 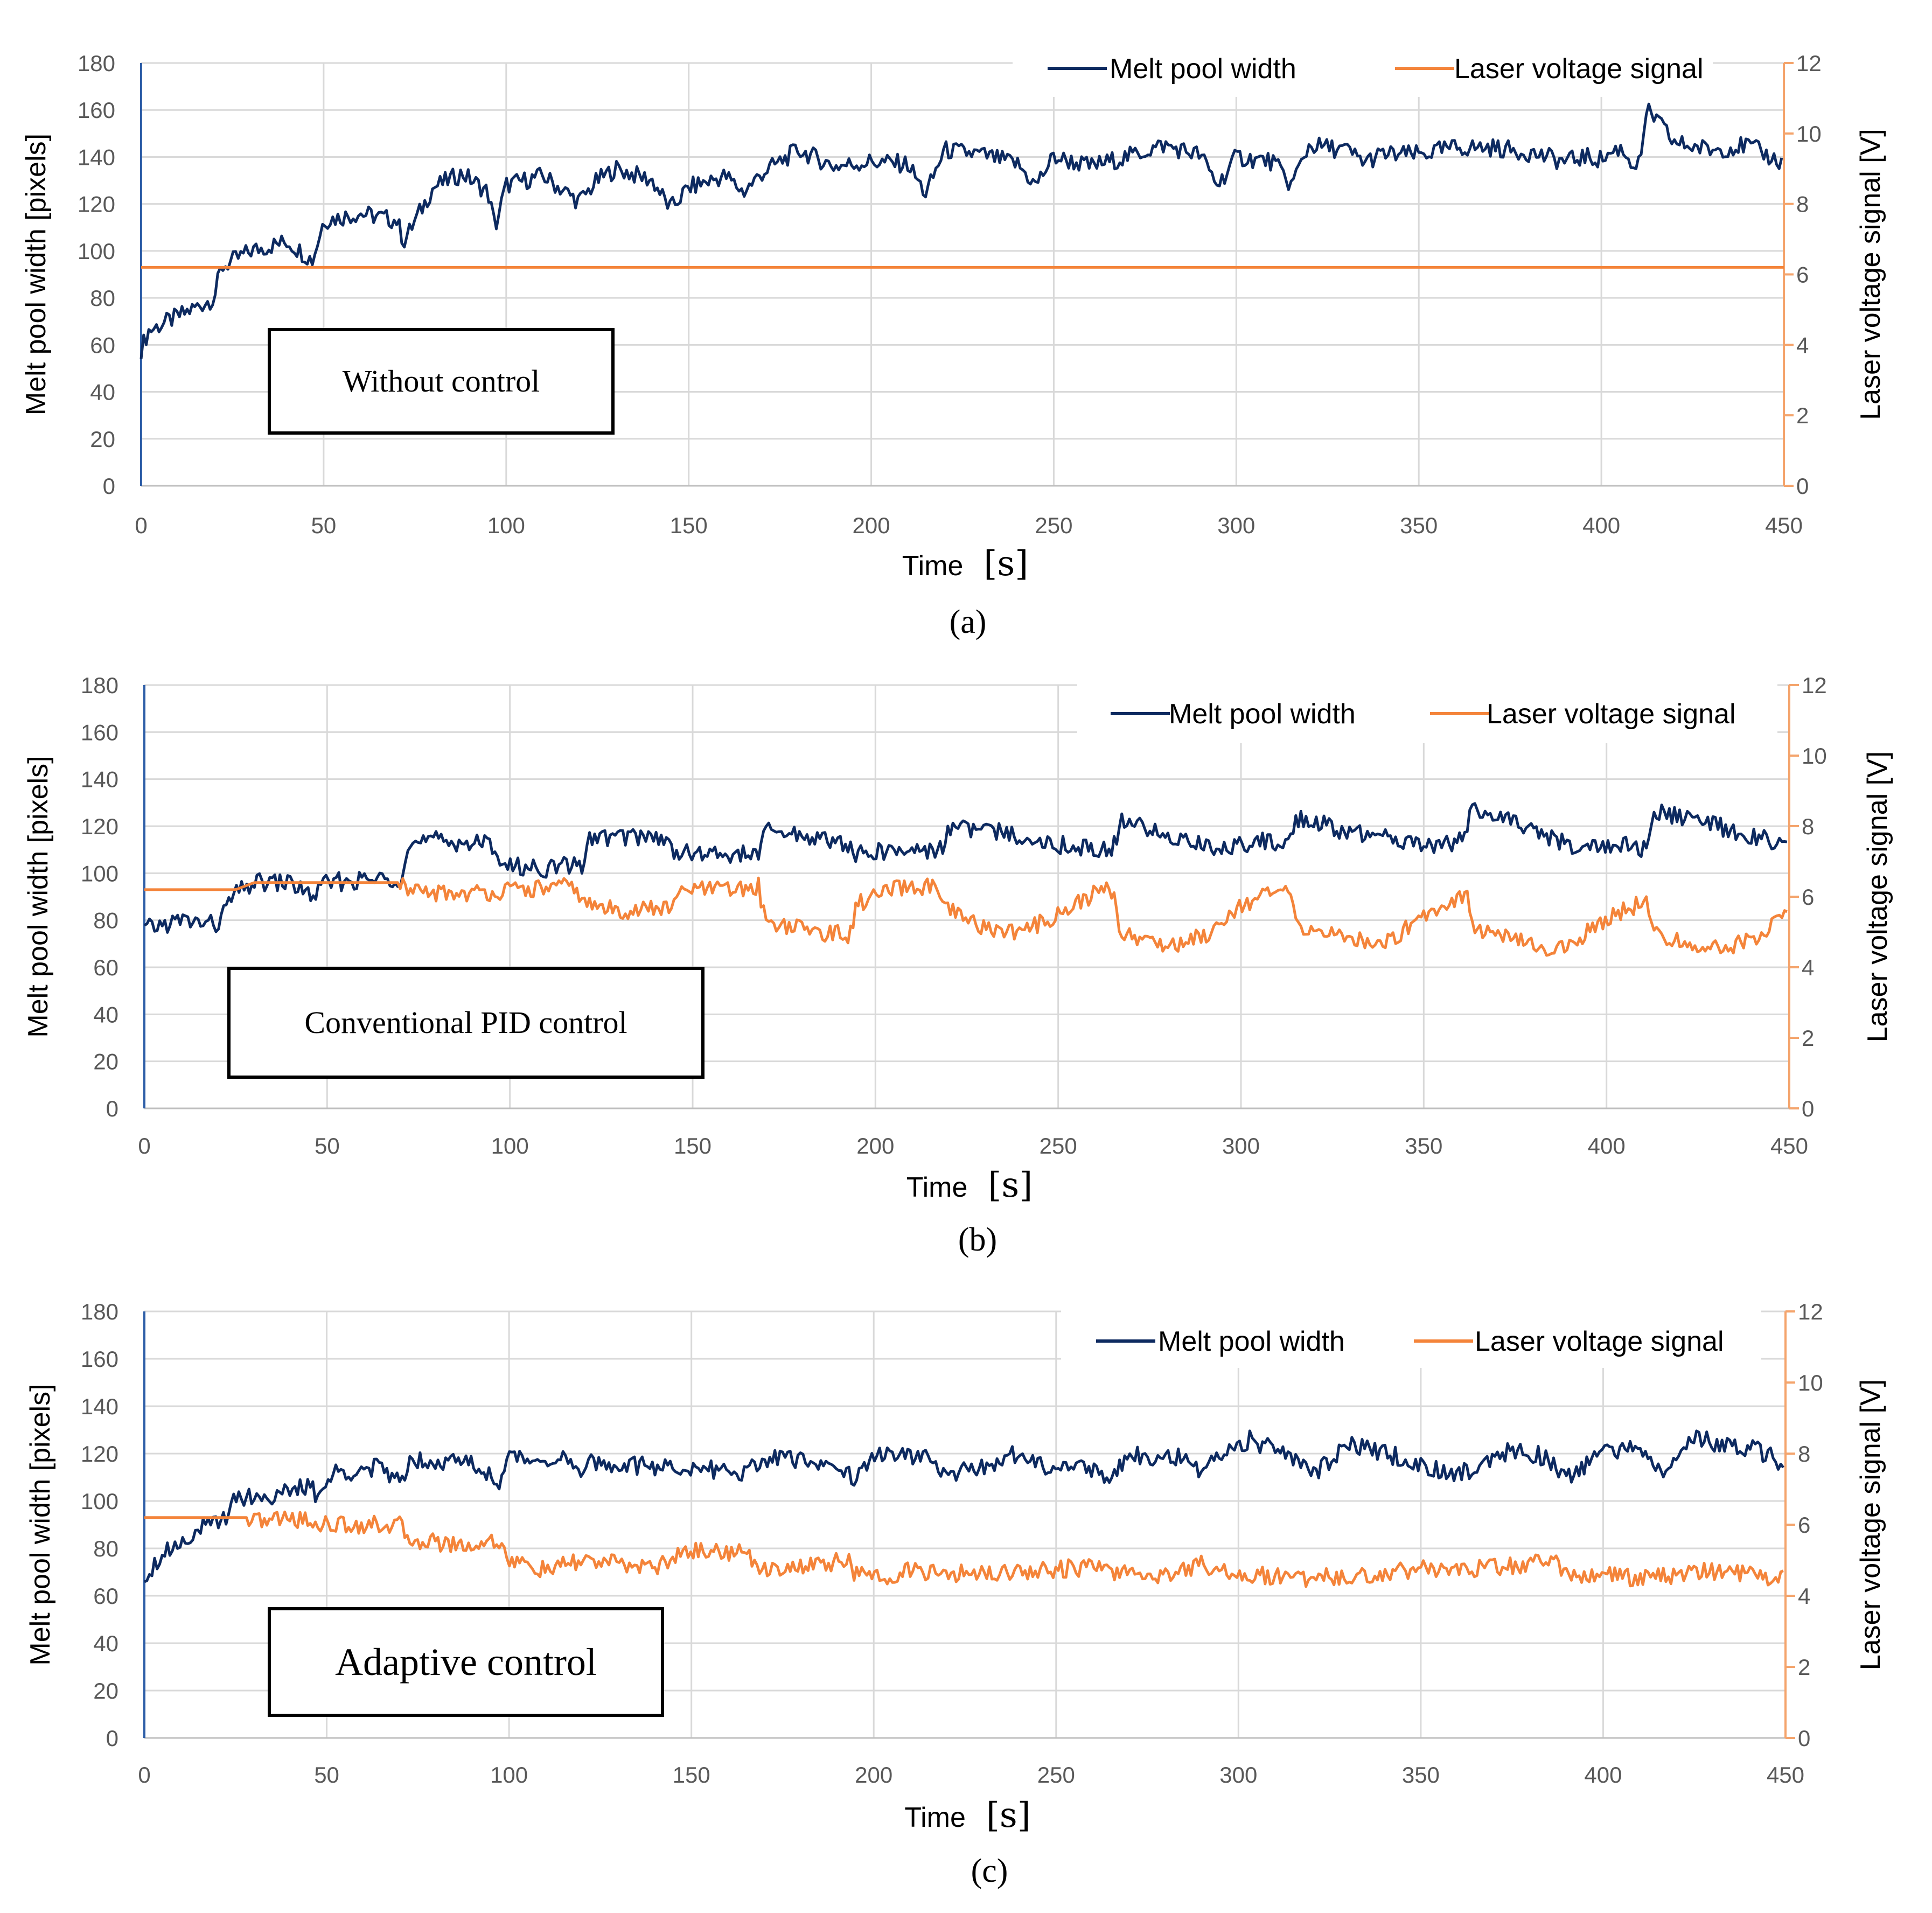 I want to click on annotation-label: Without control, so click(x=441, y=381).